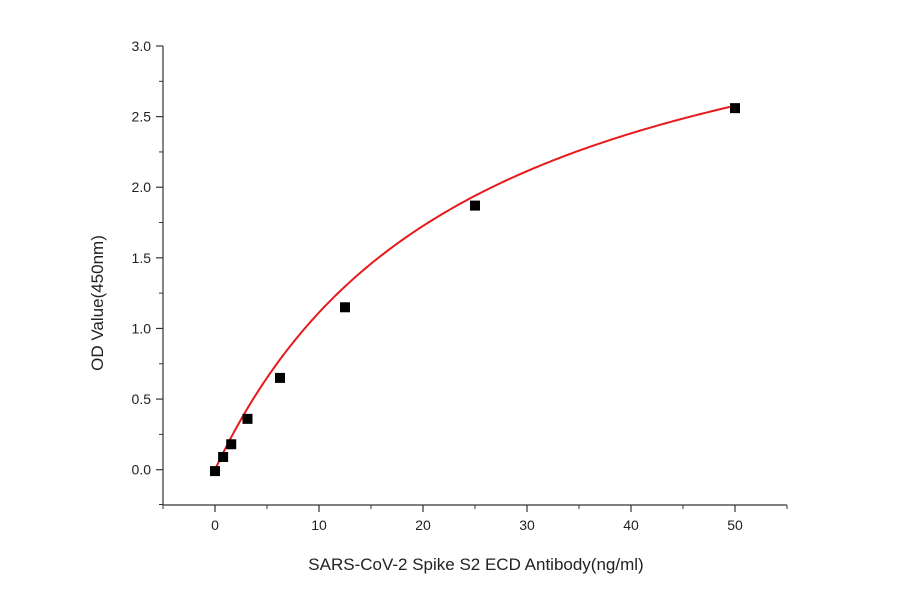  What do you see at coordinates (631, 525) in the screenshot?
I see `x-tick-label: 40` at bounding box center [631, 525].